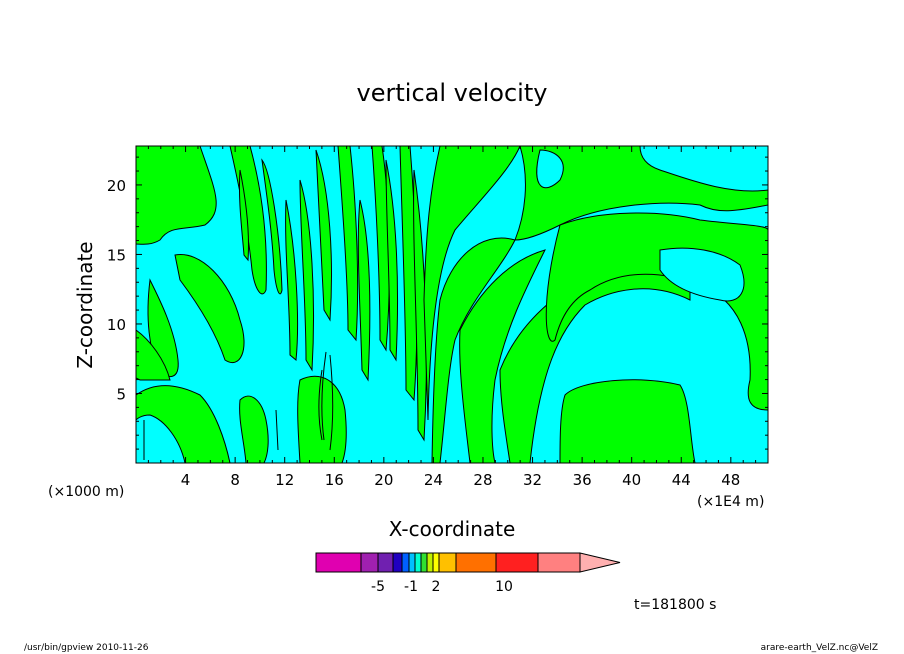  Describe the element at coordinates (730, 502) in the screenshot. I see `x-unit-right: (×1E4 m)` at that location.